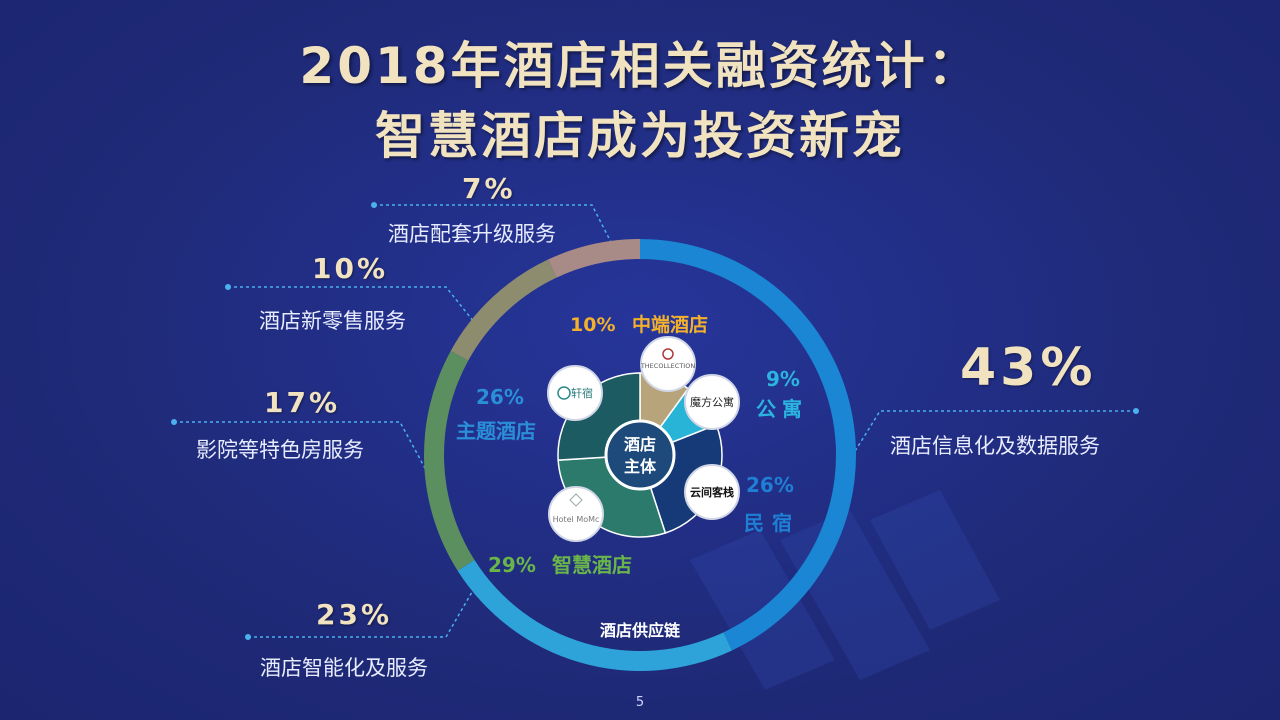 This screenshot has height=720, width=1280. Describe the element at coordinates (351, 304) in the screenshot. I see `leader-line-lingshou` at that location.